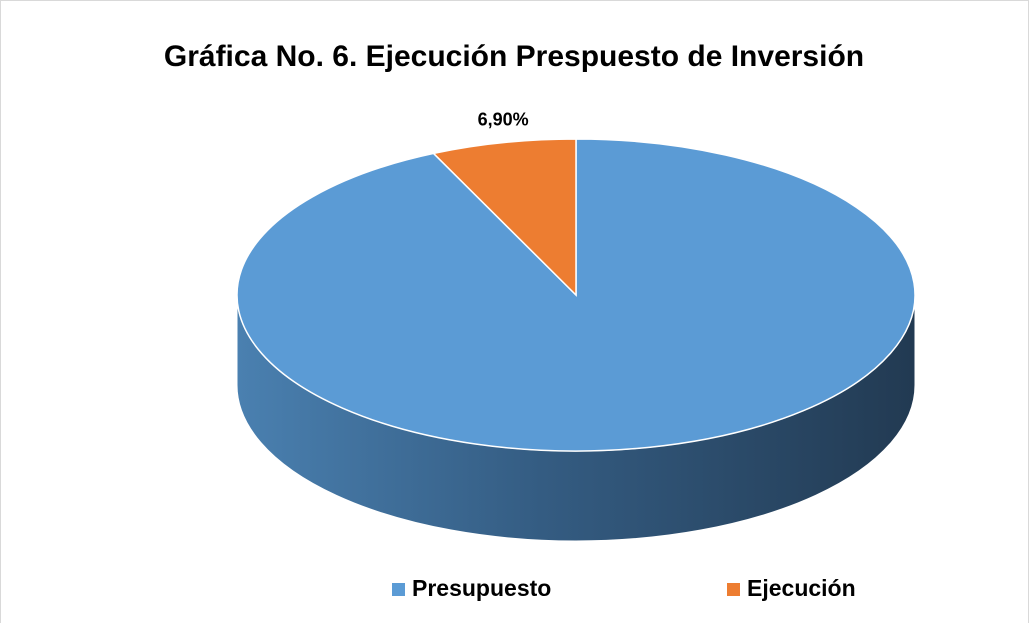 Image resolution: width=1029 pixels, height=623 pixels. Describe the element at coordinates (503, 119) in the screenshot. I see `data-label: 6,90%` at that location.